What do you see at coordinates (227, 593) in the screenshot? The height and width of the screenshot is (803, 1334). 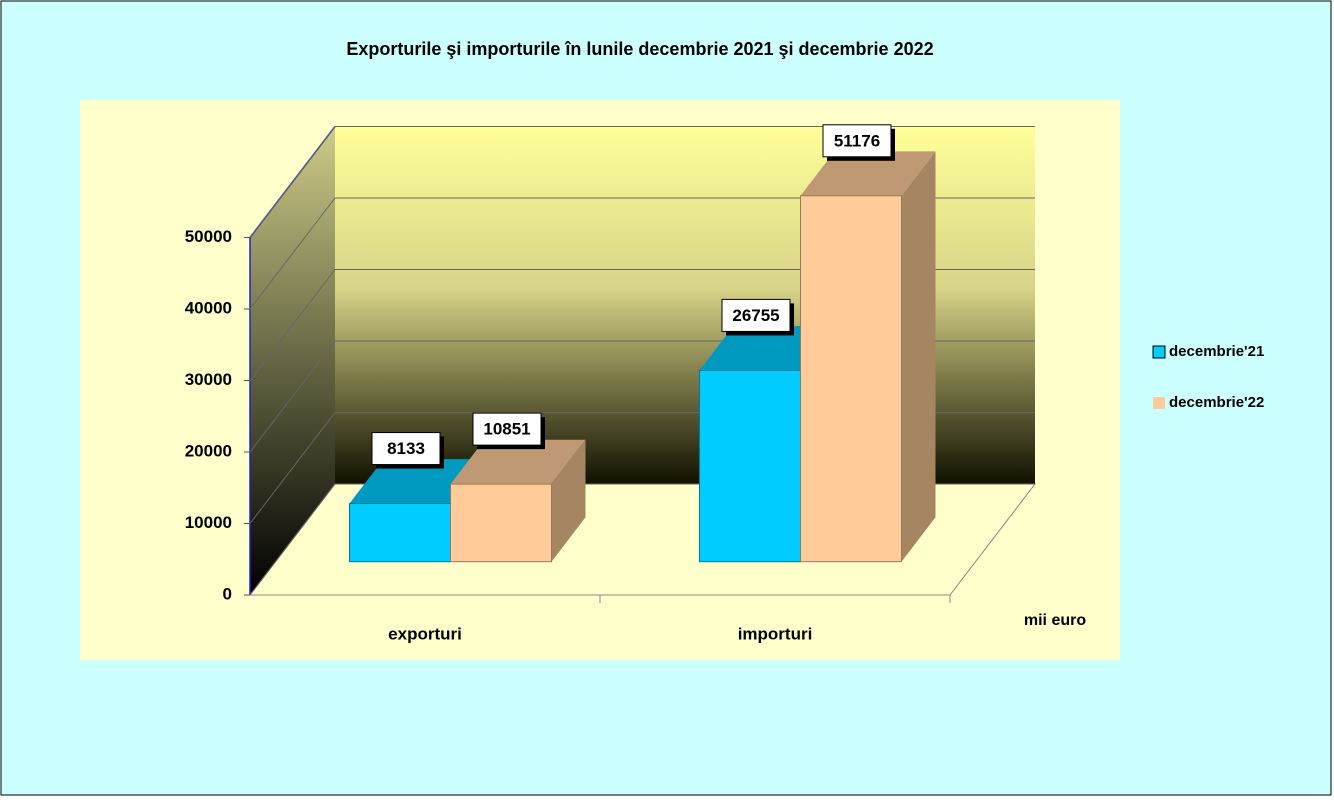 I see `y-tick-label: 0` at bounding box center [227, 593].